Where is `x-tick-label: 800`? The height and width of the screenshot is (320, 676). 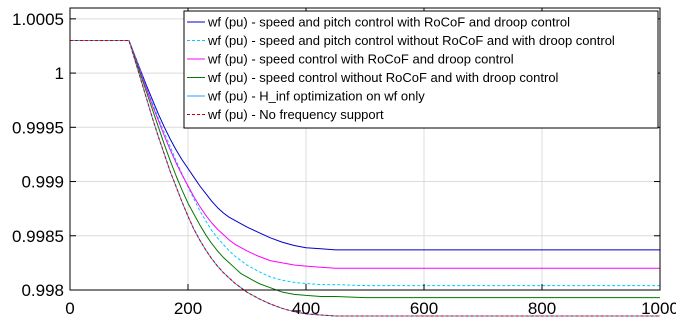 x-tick-label: 800 is located at coordinates (542, 308).